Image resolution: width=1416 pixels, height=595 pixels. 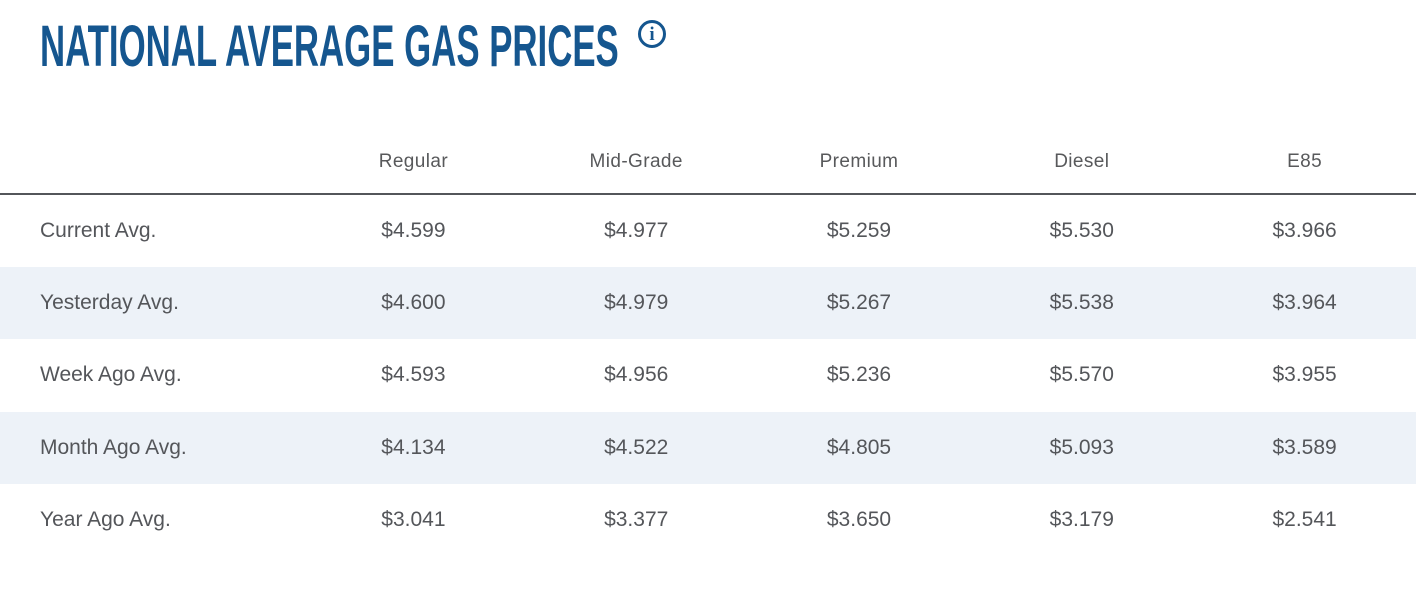 What do you see at coordinates (413, 162) in the screenshot?
I see `column-header-regular: Regular` at bounding box center [413, 162].